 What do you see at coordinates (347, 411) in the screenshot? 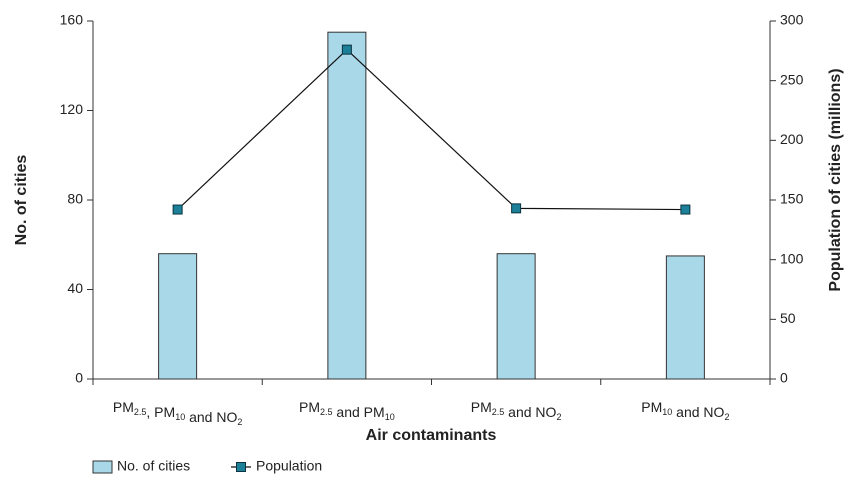
I see `x-tick-label: PM2.5 and PM10` at bounding box center [347, 411].